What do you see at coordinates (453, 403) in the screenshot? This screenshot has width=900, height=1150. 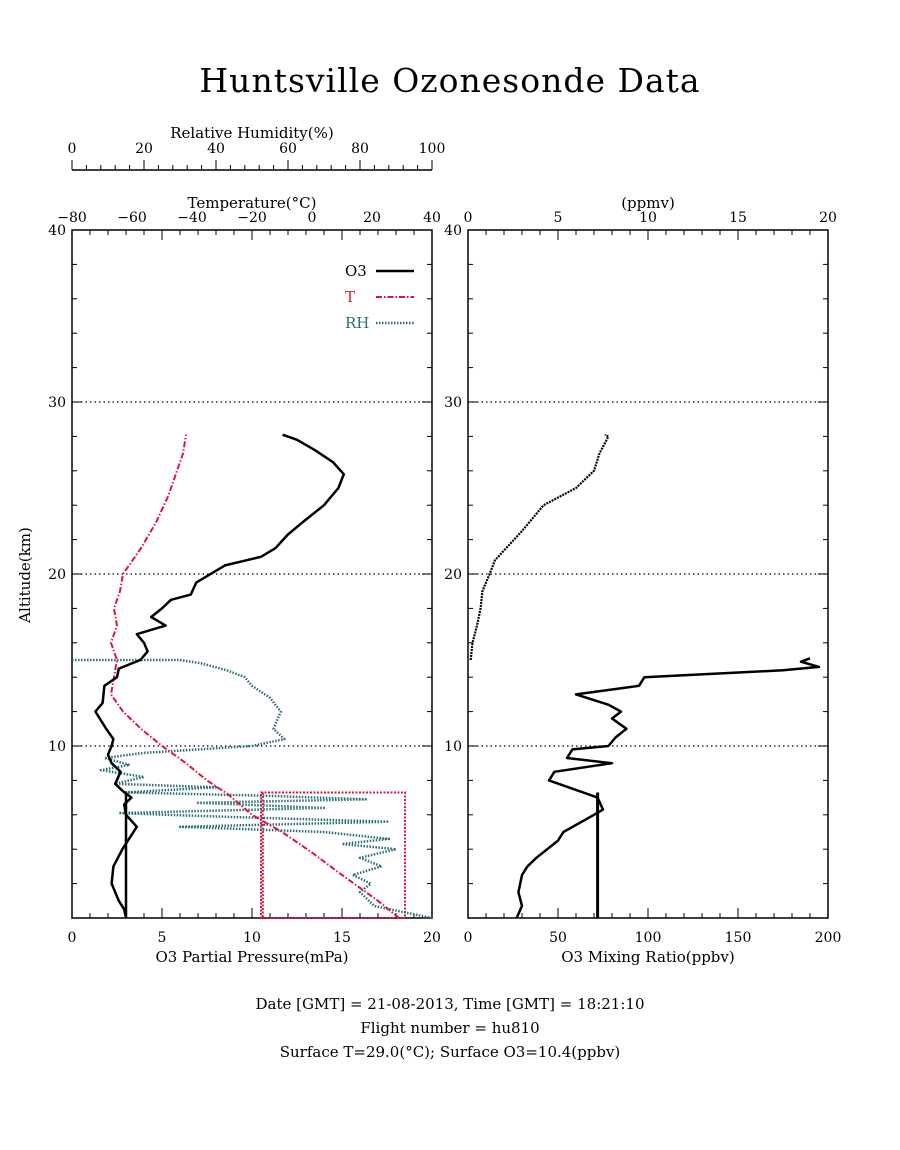 I see `right-y-tick-label: 30` at bounding box center [453, 403].